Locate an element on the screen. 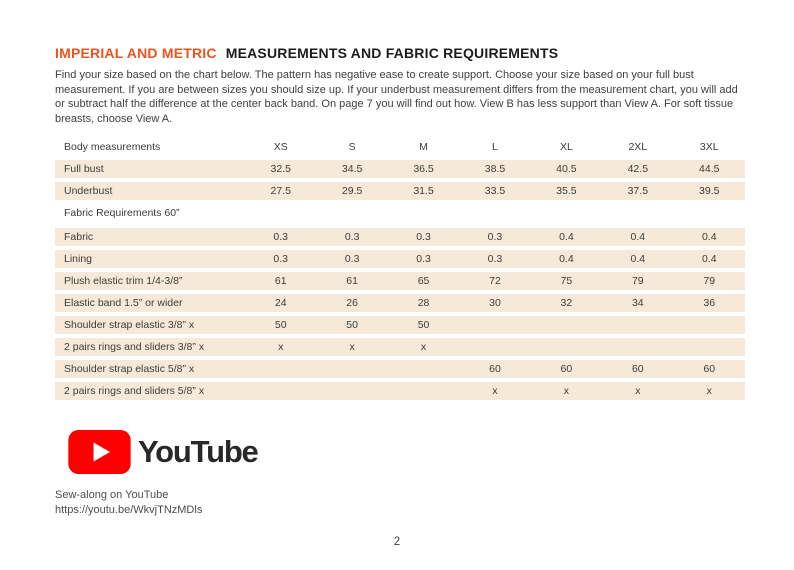 This screenshot has width=794, height=570. table-row: Elastic band 1.5” or wider 24 26 28 30 32 34 36 is located at coordinates (400, 303).